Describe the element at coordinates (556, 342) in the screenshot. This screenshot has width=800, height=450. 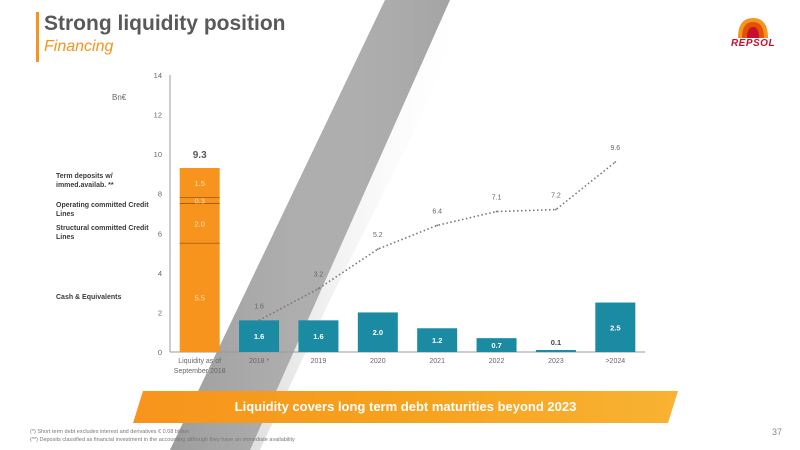
I see `maturity-bar-label: 0.1` at that location.